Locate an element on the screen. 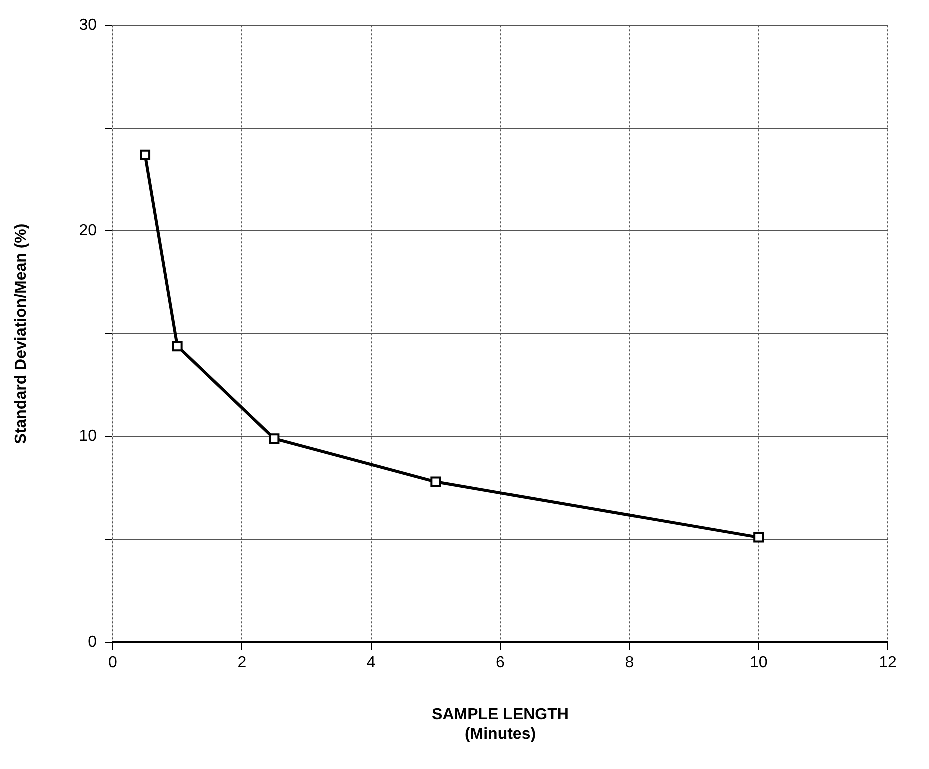 The height and width of the screenshot is (769, 929). x-tick-label: 8 is located at coordinates (629, 663).